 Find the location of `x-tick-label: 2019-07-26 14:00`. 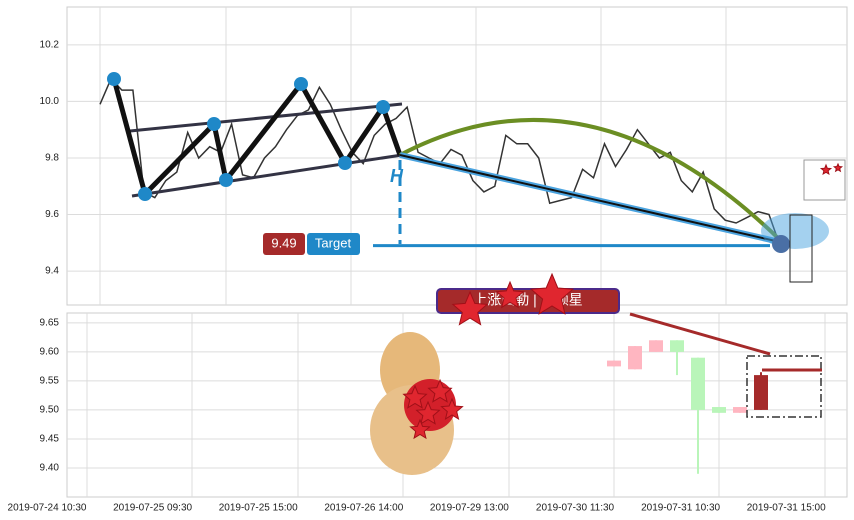

x-tick-label: 2019-07-26 14:00 is located at coordinates (363, 508).